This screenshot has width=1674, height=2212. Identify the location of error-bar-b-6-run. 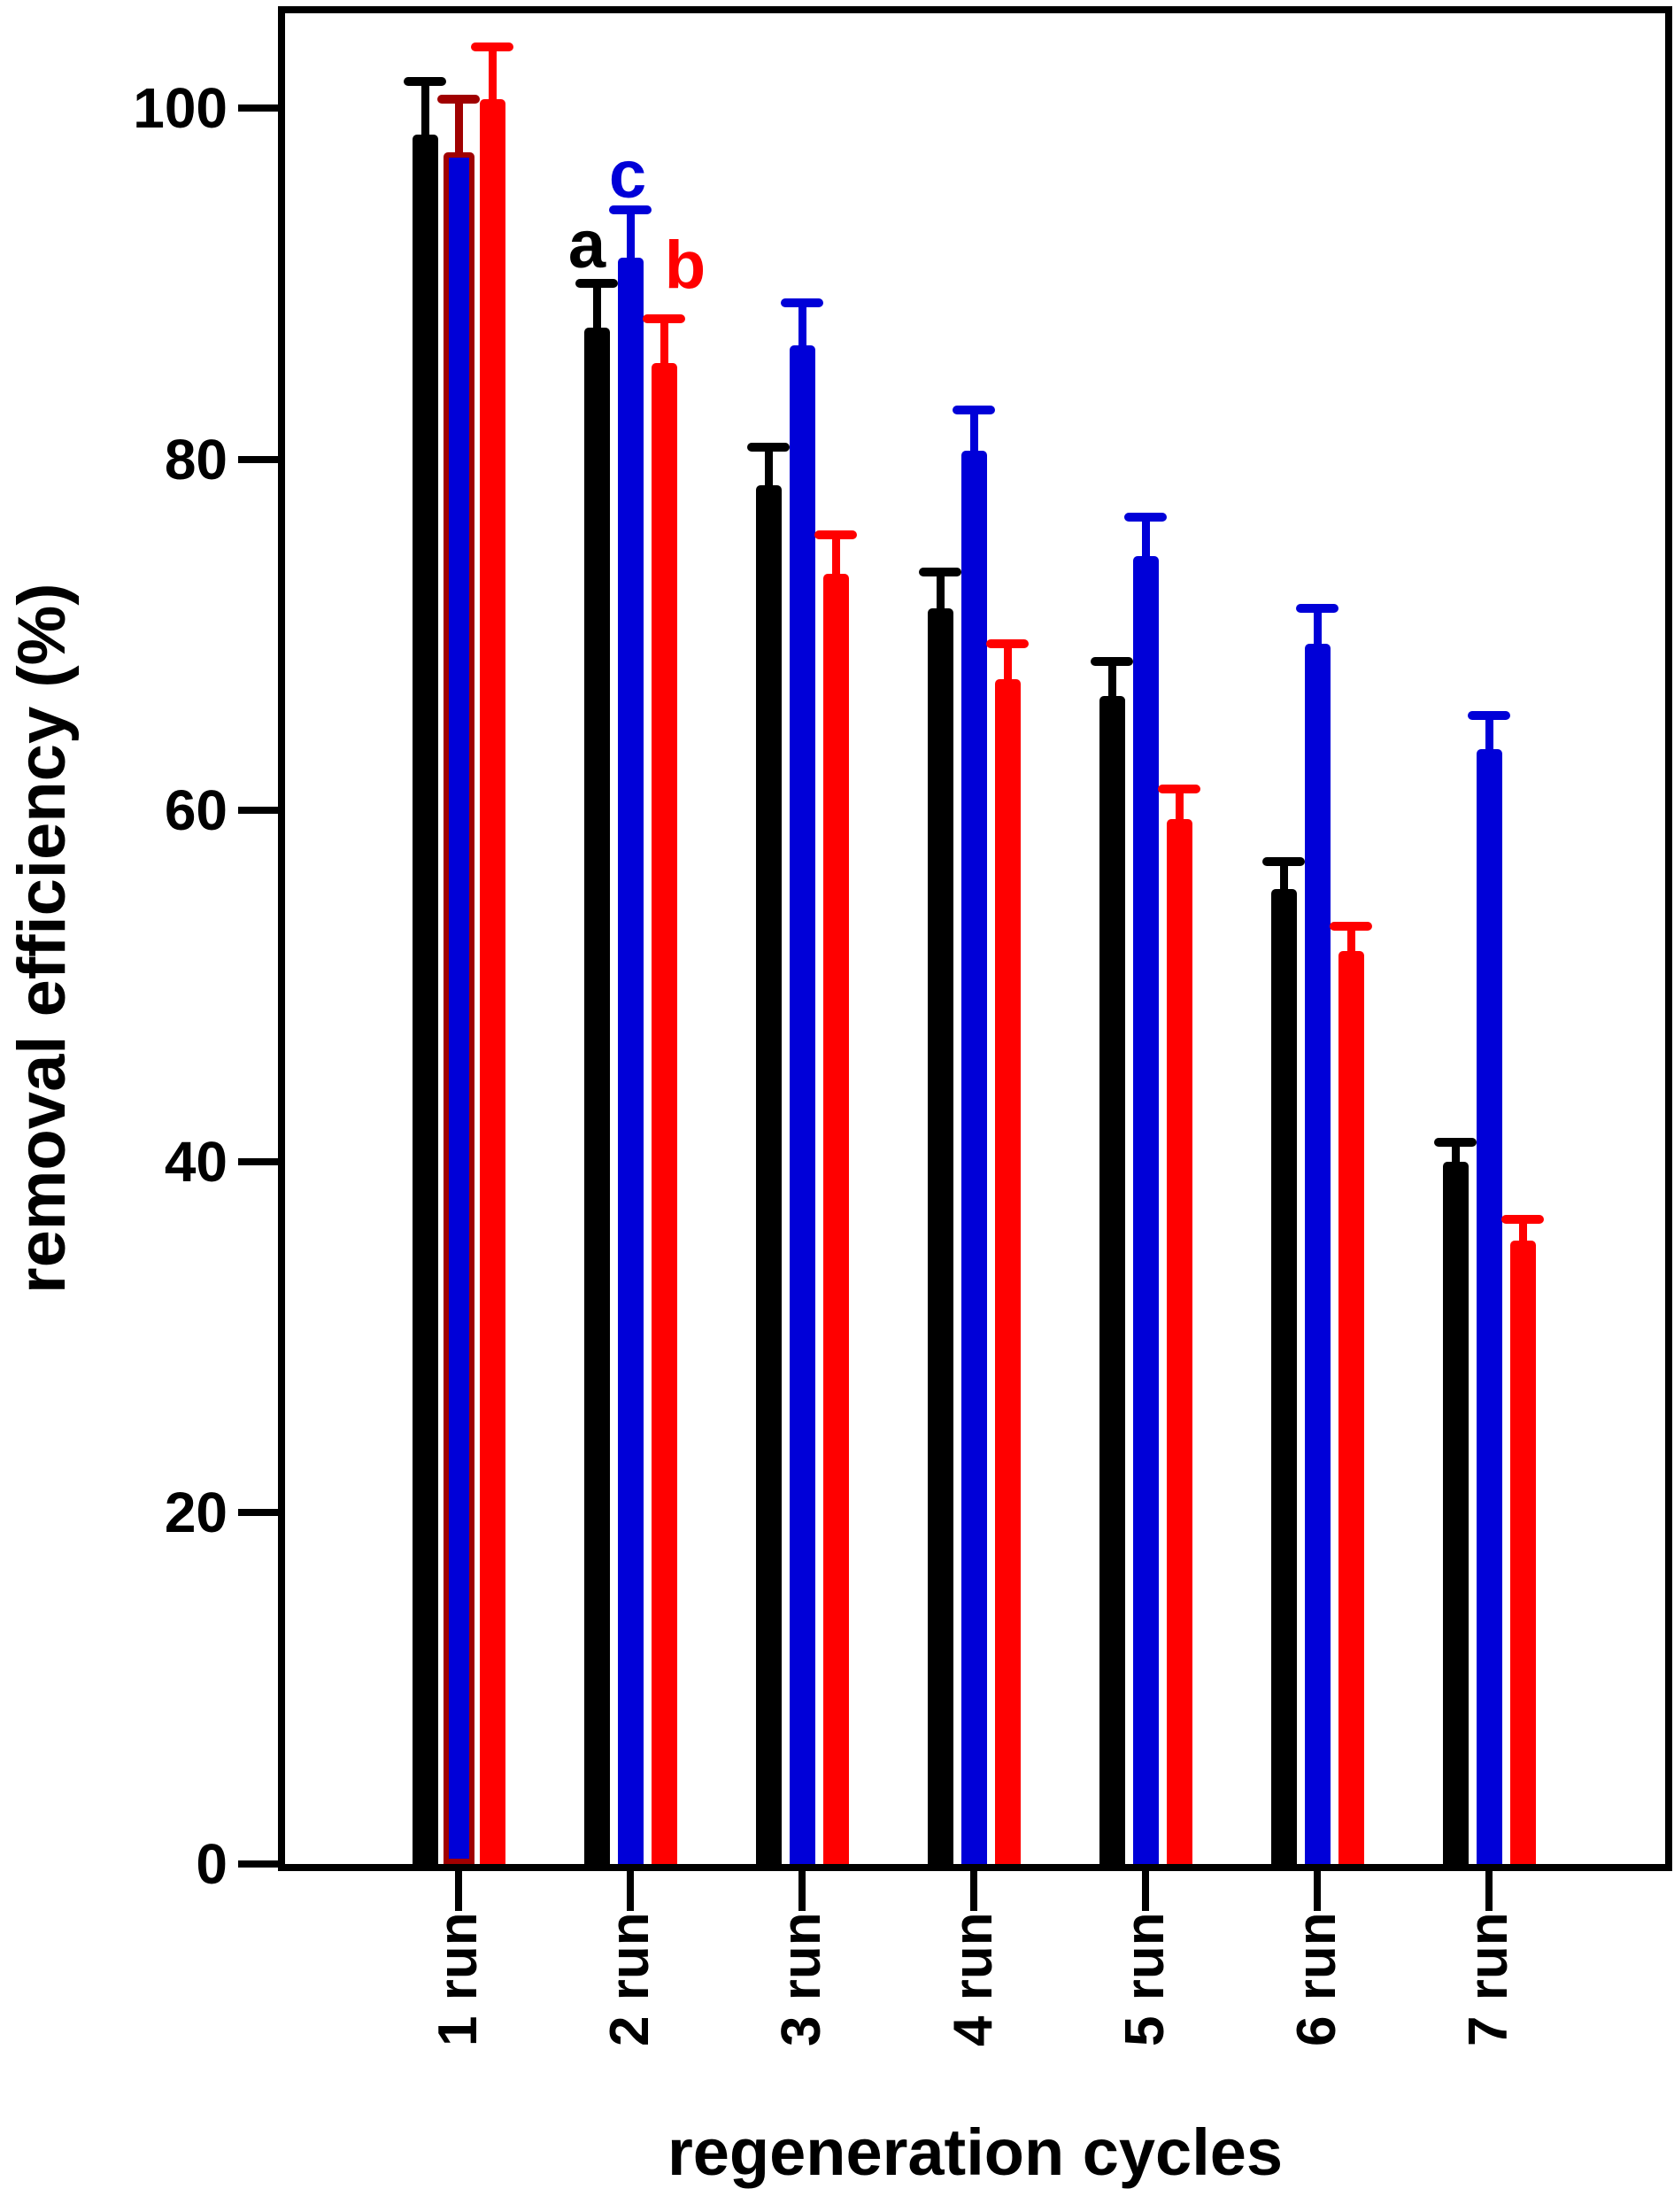
(1350, 941).